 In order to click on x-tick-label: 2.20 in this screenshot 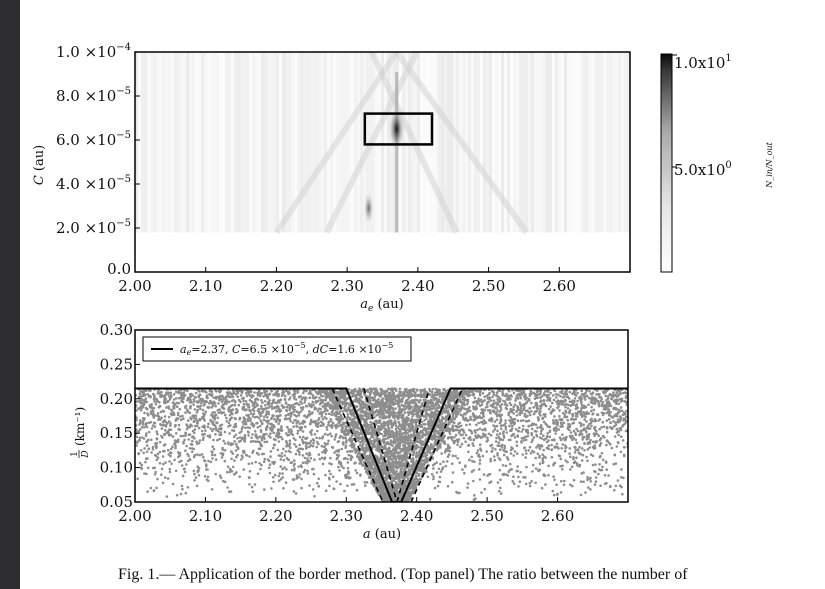, I will do `click(276, 286)`.